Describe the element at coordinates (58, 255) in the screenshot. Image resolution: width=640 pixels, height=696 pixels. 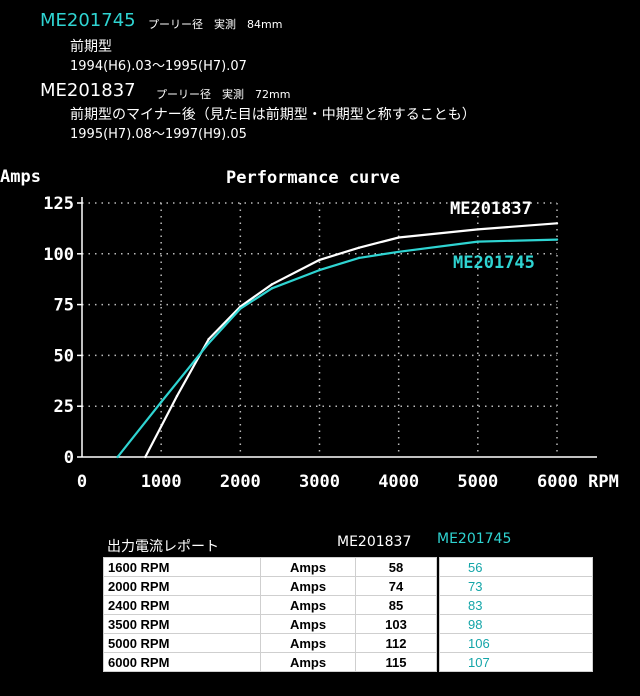
I see `y-tick-label: 100` at that location.